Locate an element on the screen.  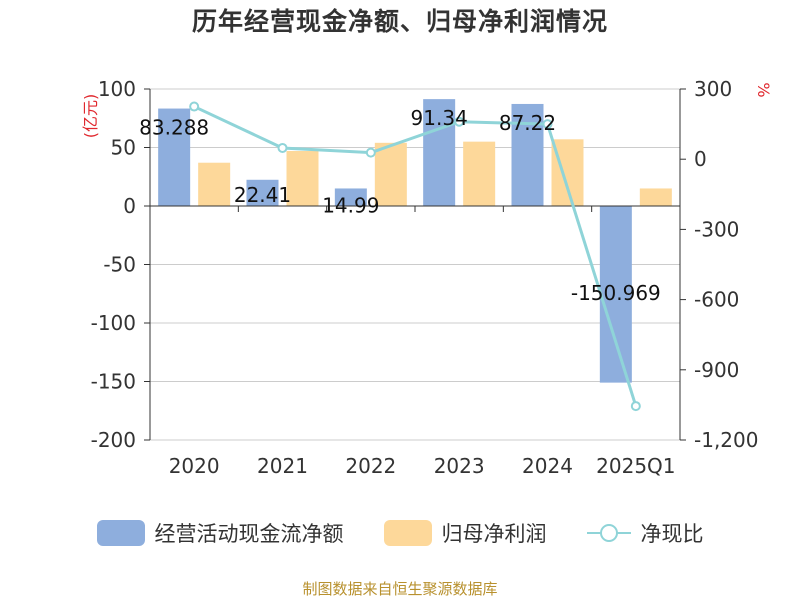
y-left-tick-label: -100 is located at coordinates (113, 323).